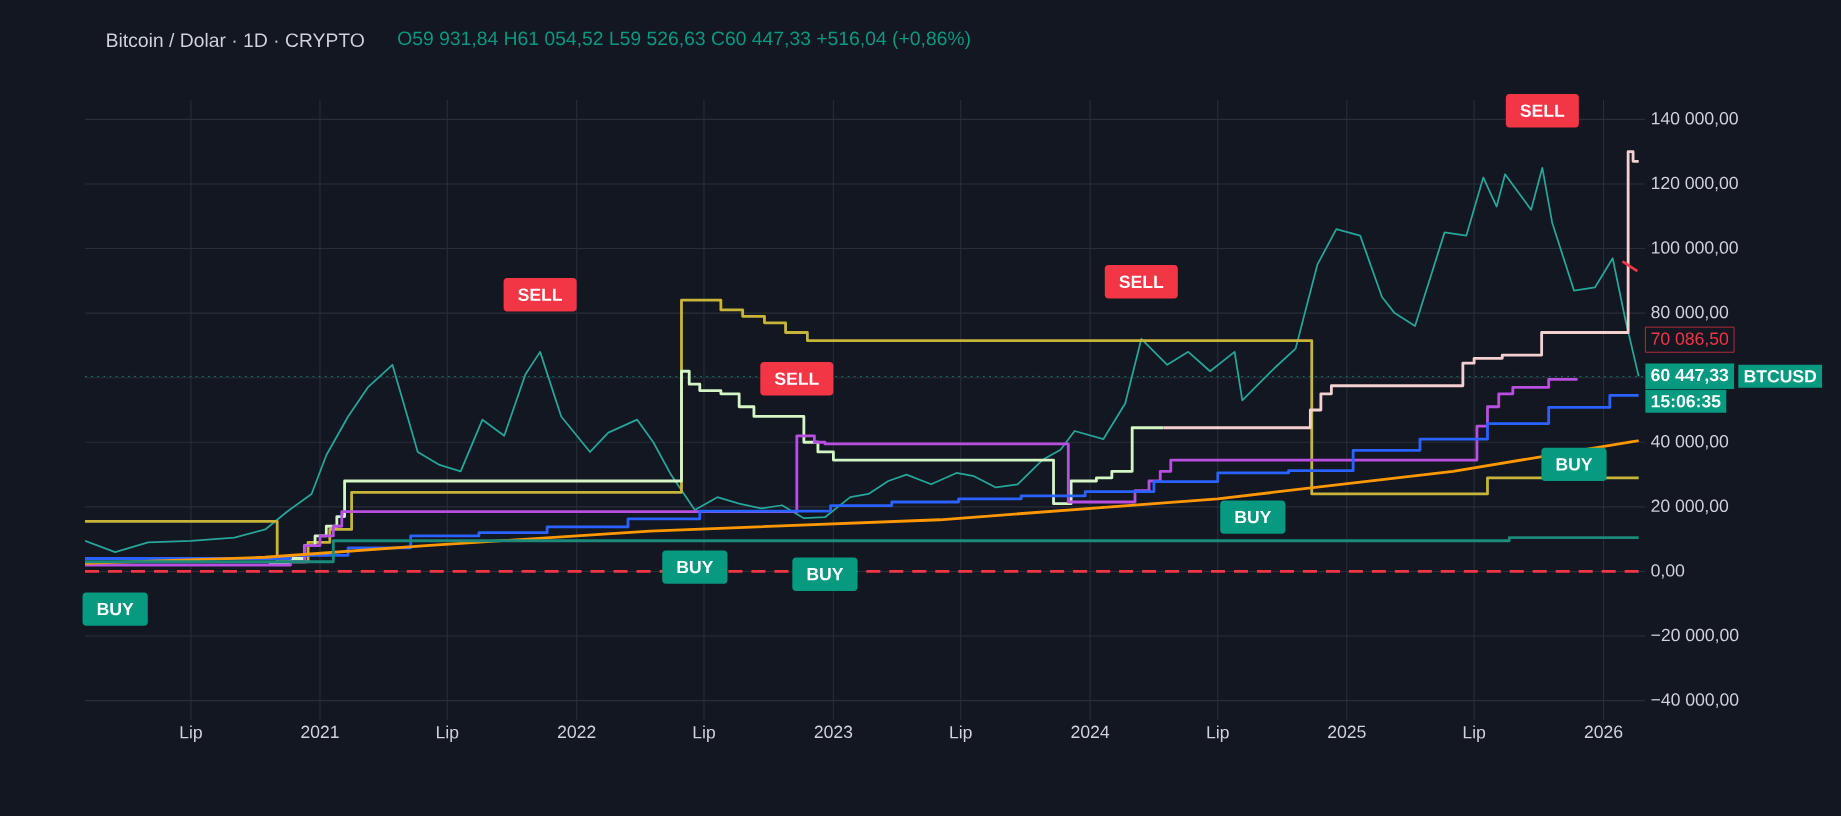  What do you see at coordinates (1695, 700) in the screenshot?
I see `y-tick-label: −40 000,00` at bounding box center [1695, 700].